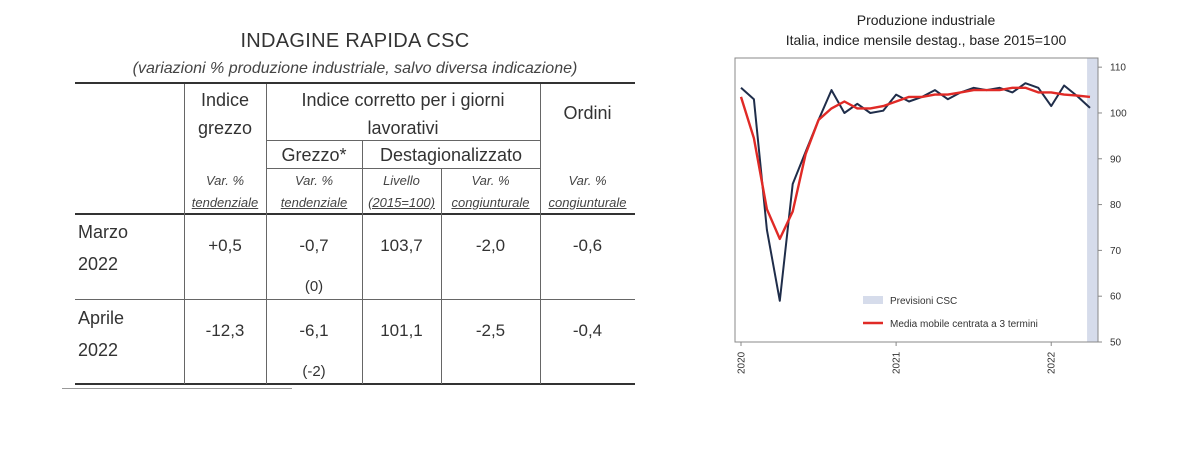  I want to click on row2-corr-grezzo: -6,1, so click(314, 330).